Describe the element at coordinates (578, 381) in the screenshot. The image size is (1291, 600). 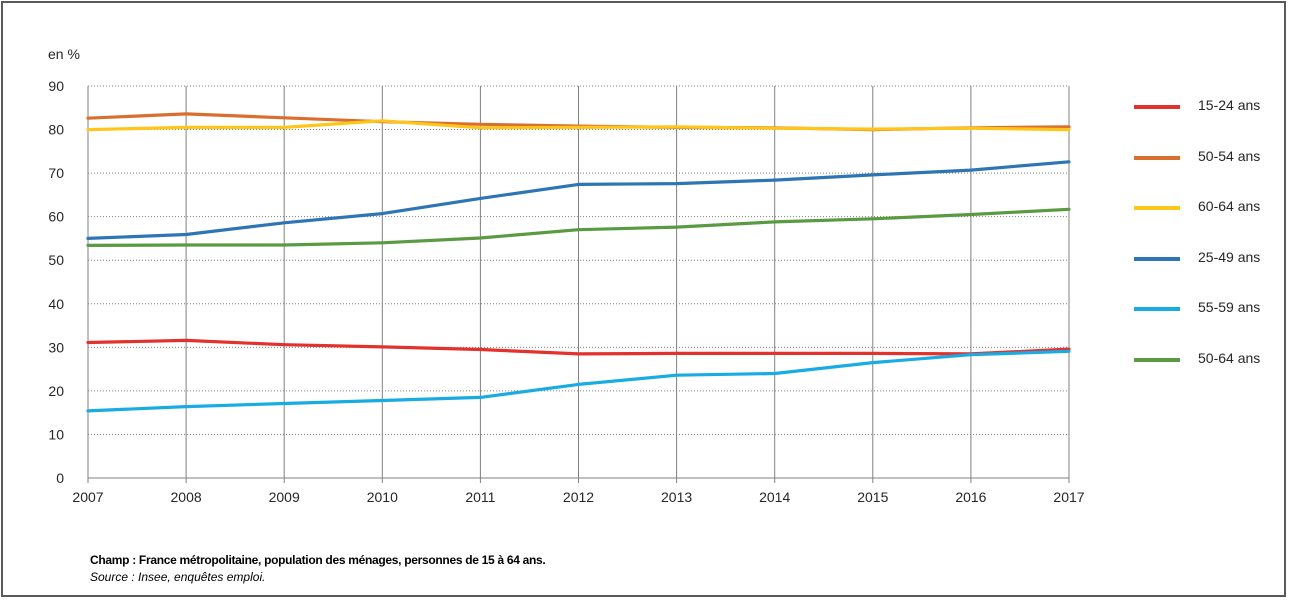
I see `series-line-55-59-ans` at that location.